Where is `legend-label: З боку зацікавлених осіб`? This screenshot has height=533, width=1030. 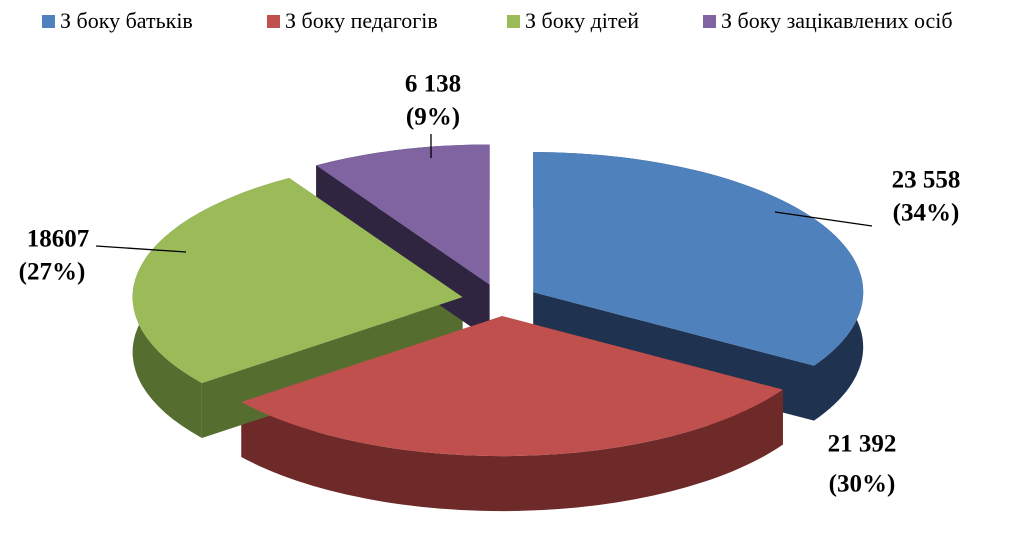
legend-label: З боку зацікавлених осіб is located at coordinates (837, 20).